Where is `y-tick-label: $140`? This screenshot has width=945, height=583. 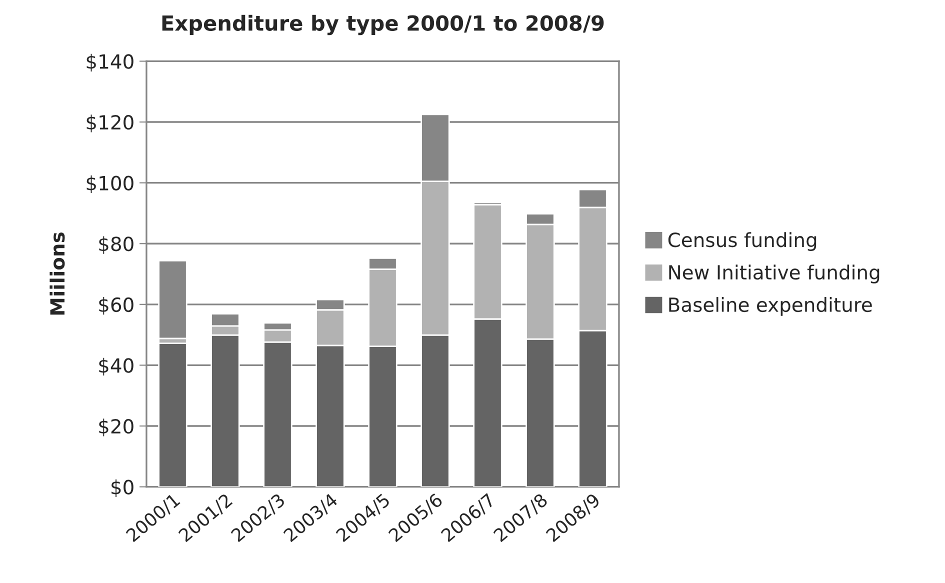 y-tick-label: $140 is located at coordinates (110, 63).